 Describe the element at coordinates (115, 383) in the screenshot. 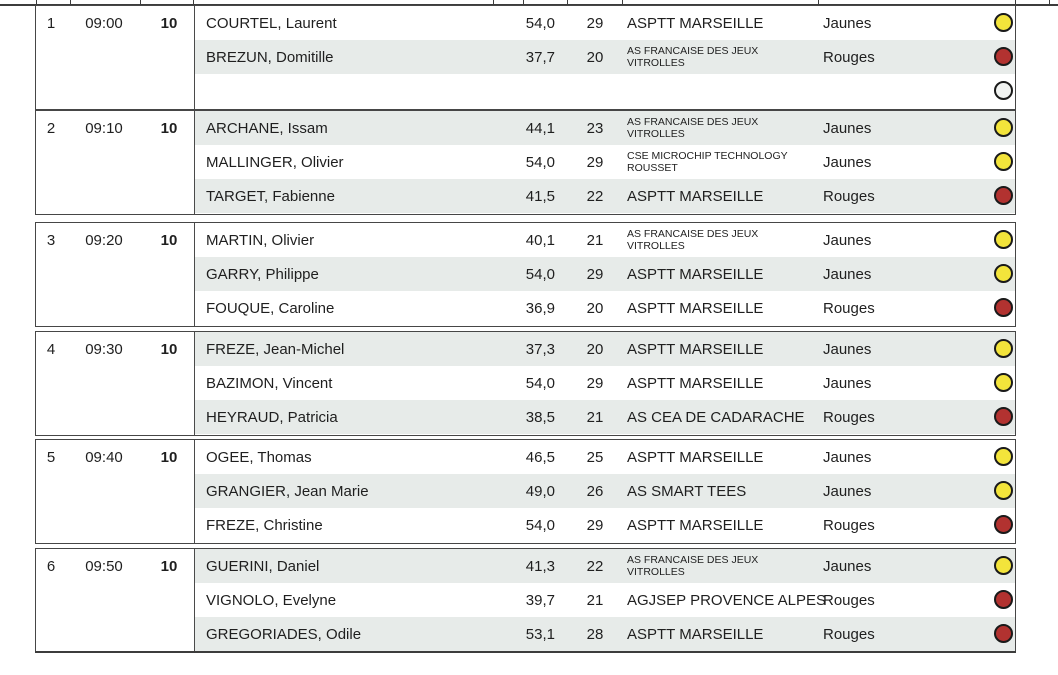

I see `group-info-cell: 4 09:30 10` at that location.